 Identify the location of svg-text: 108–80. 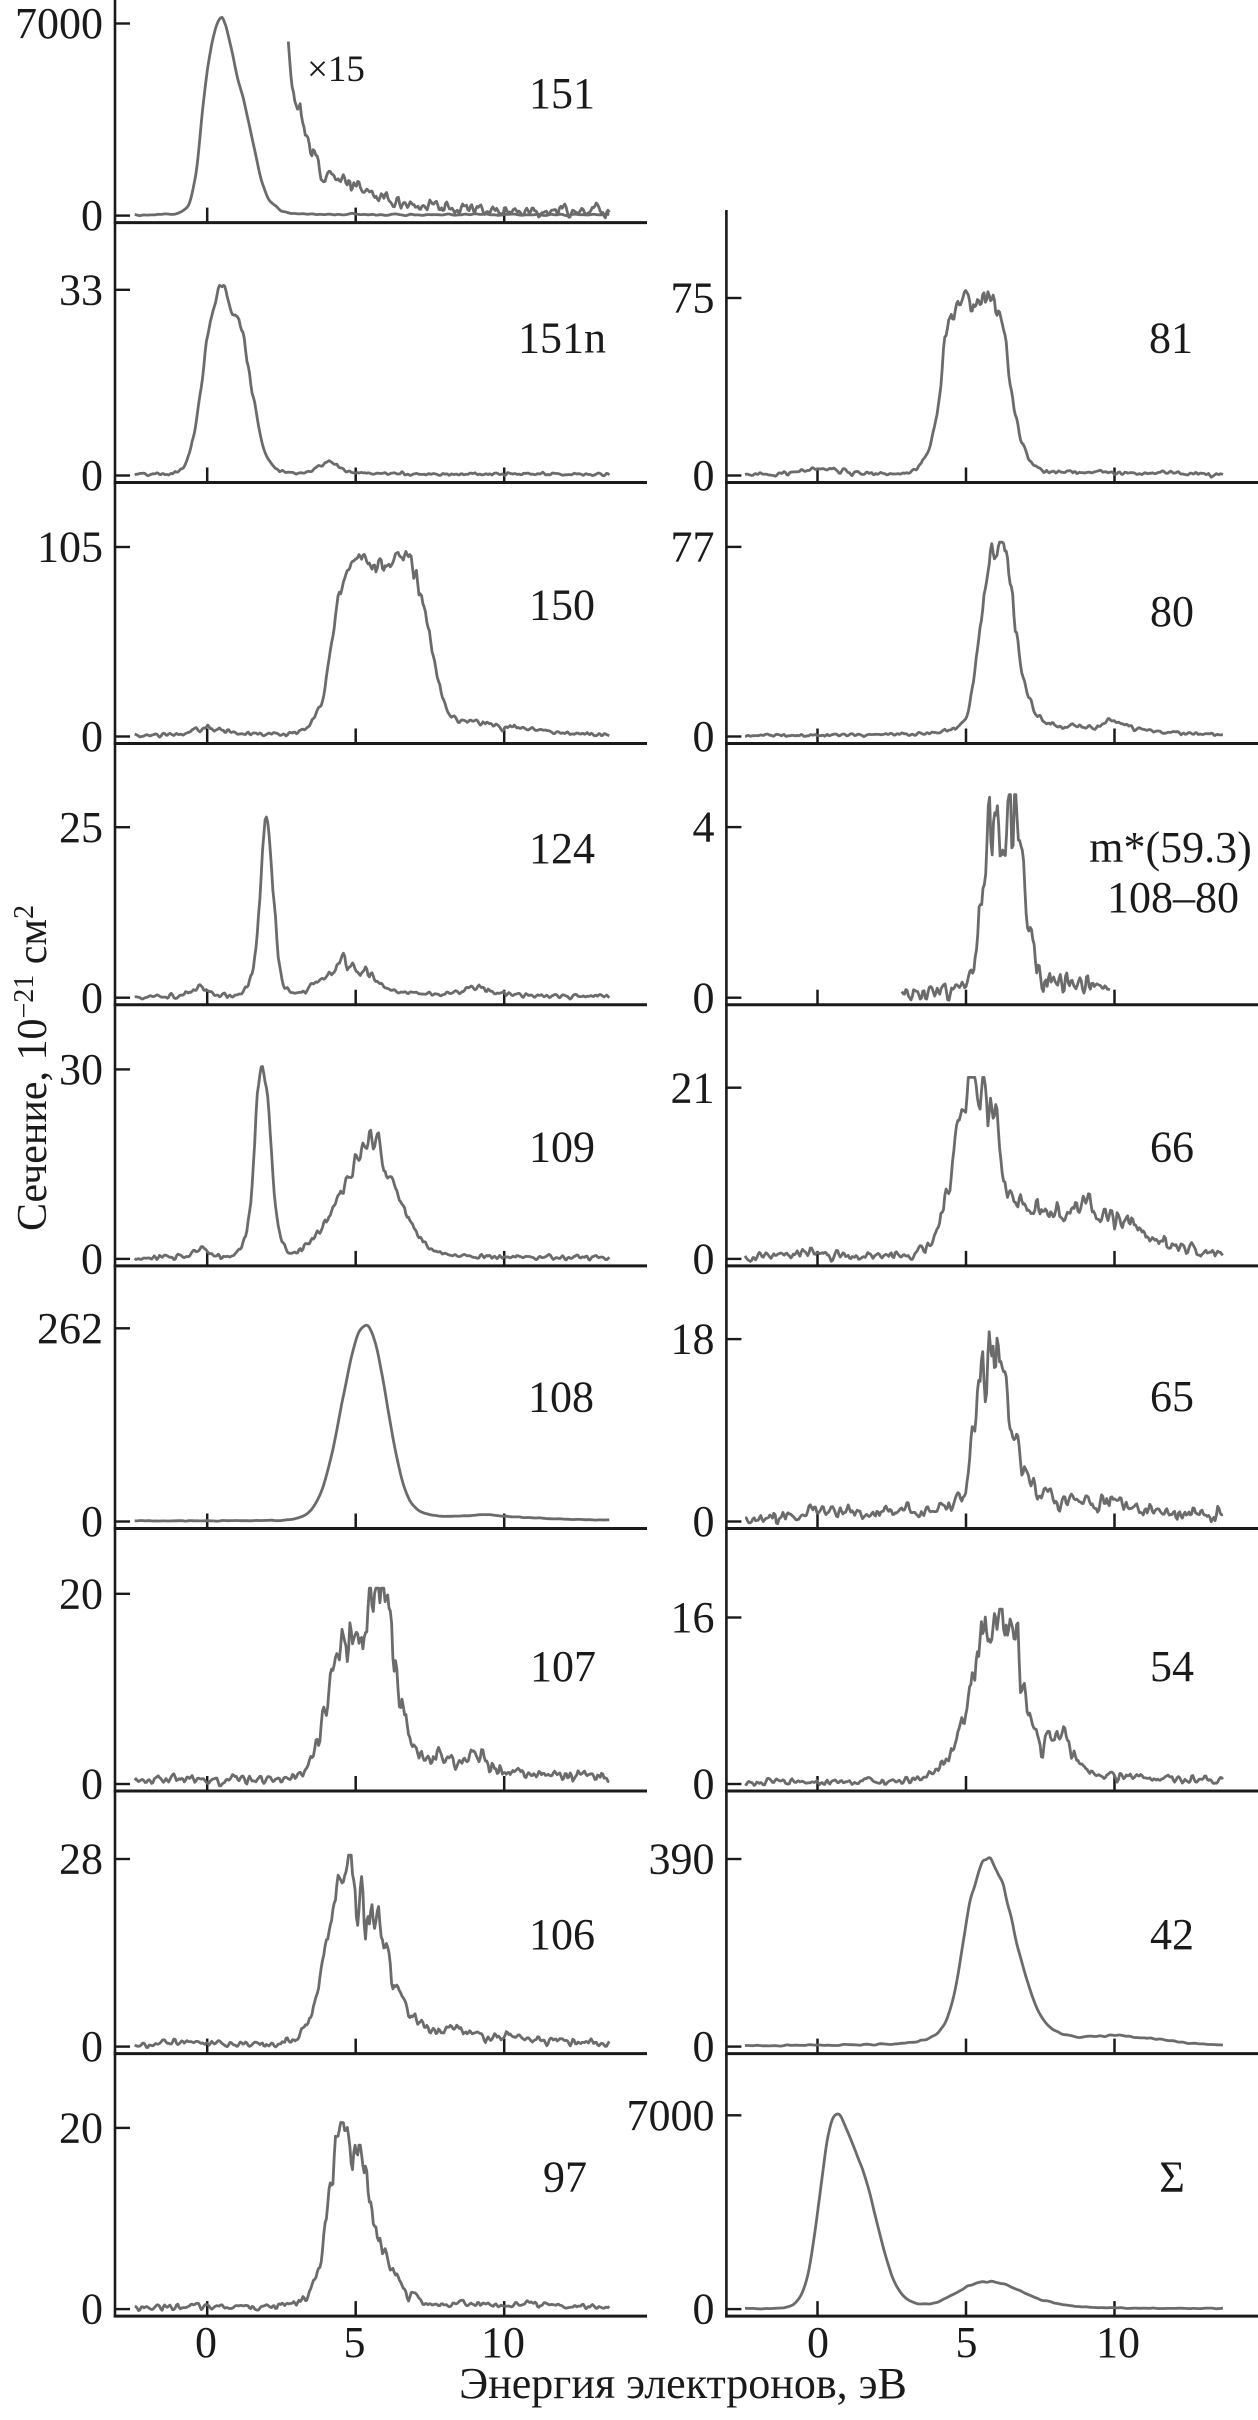
(1173, 897).